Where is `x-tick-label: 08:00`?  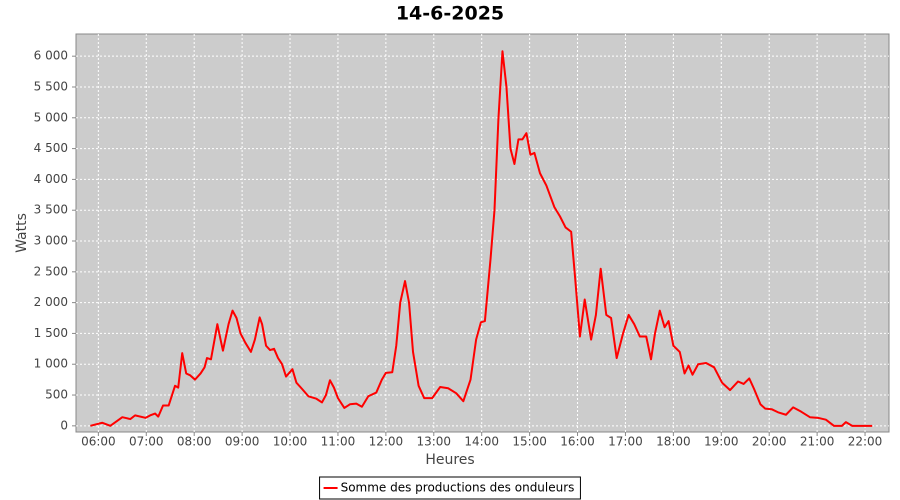
x-tick-label: 08:00 is located at coordinates (194, 442).